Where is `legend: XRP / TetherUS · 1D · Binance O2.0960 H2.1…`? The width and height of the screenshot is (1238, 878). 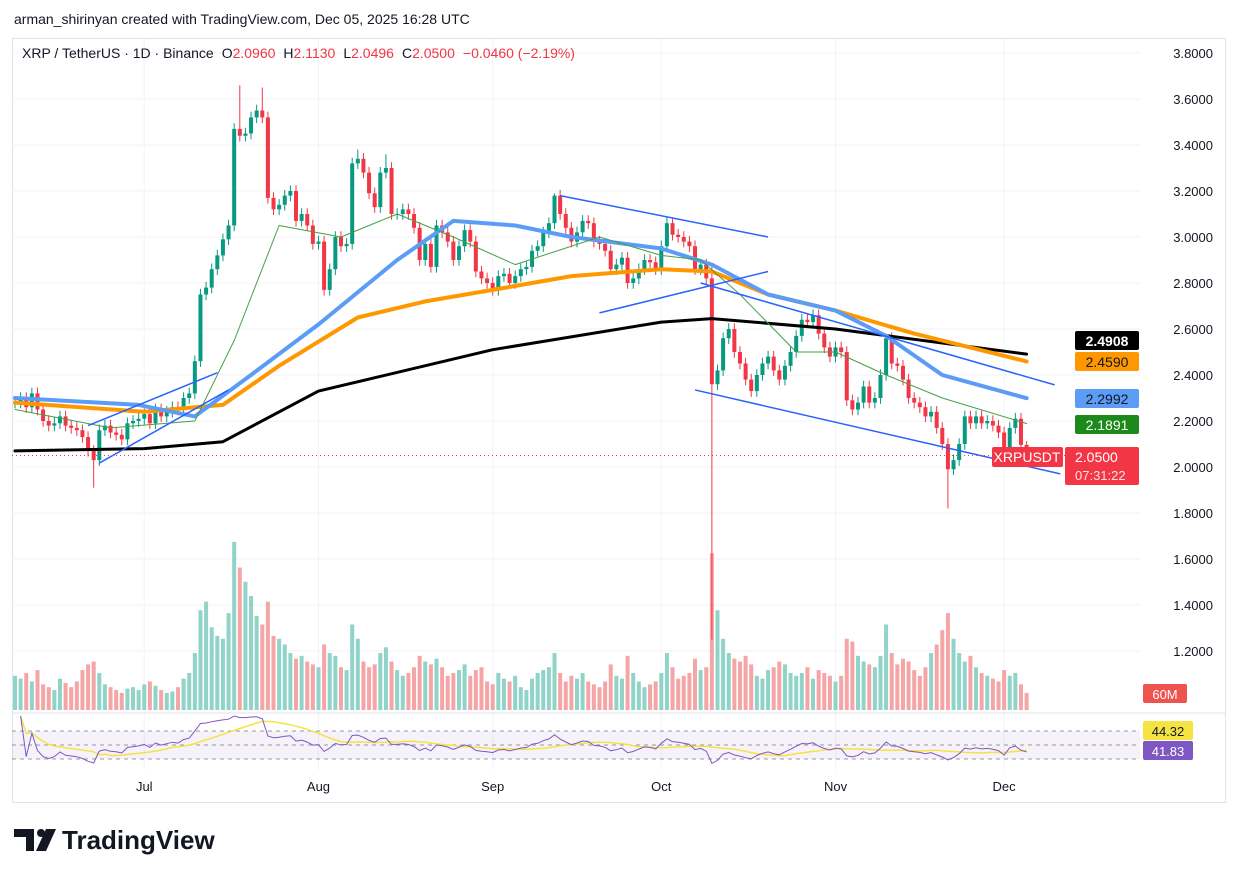
legend: XRP / TetherUS · 1D · Binance O2.0960 H2.1… is located at coordinates (298, 53).